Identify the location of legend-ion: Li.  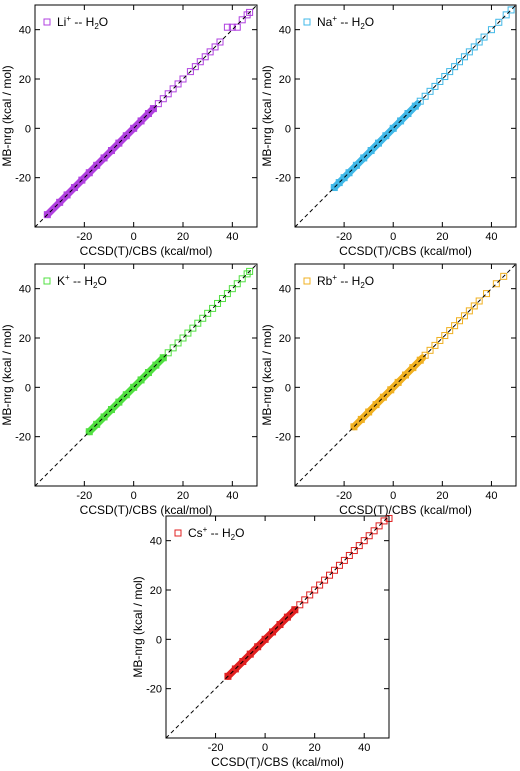
(61, 22).